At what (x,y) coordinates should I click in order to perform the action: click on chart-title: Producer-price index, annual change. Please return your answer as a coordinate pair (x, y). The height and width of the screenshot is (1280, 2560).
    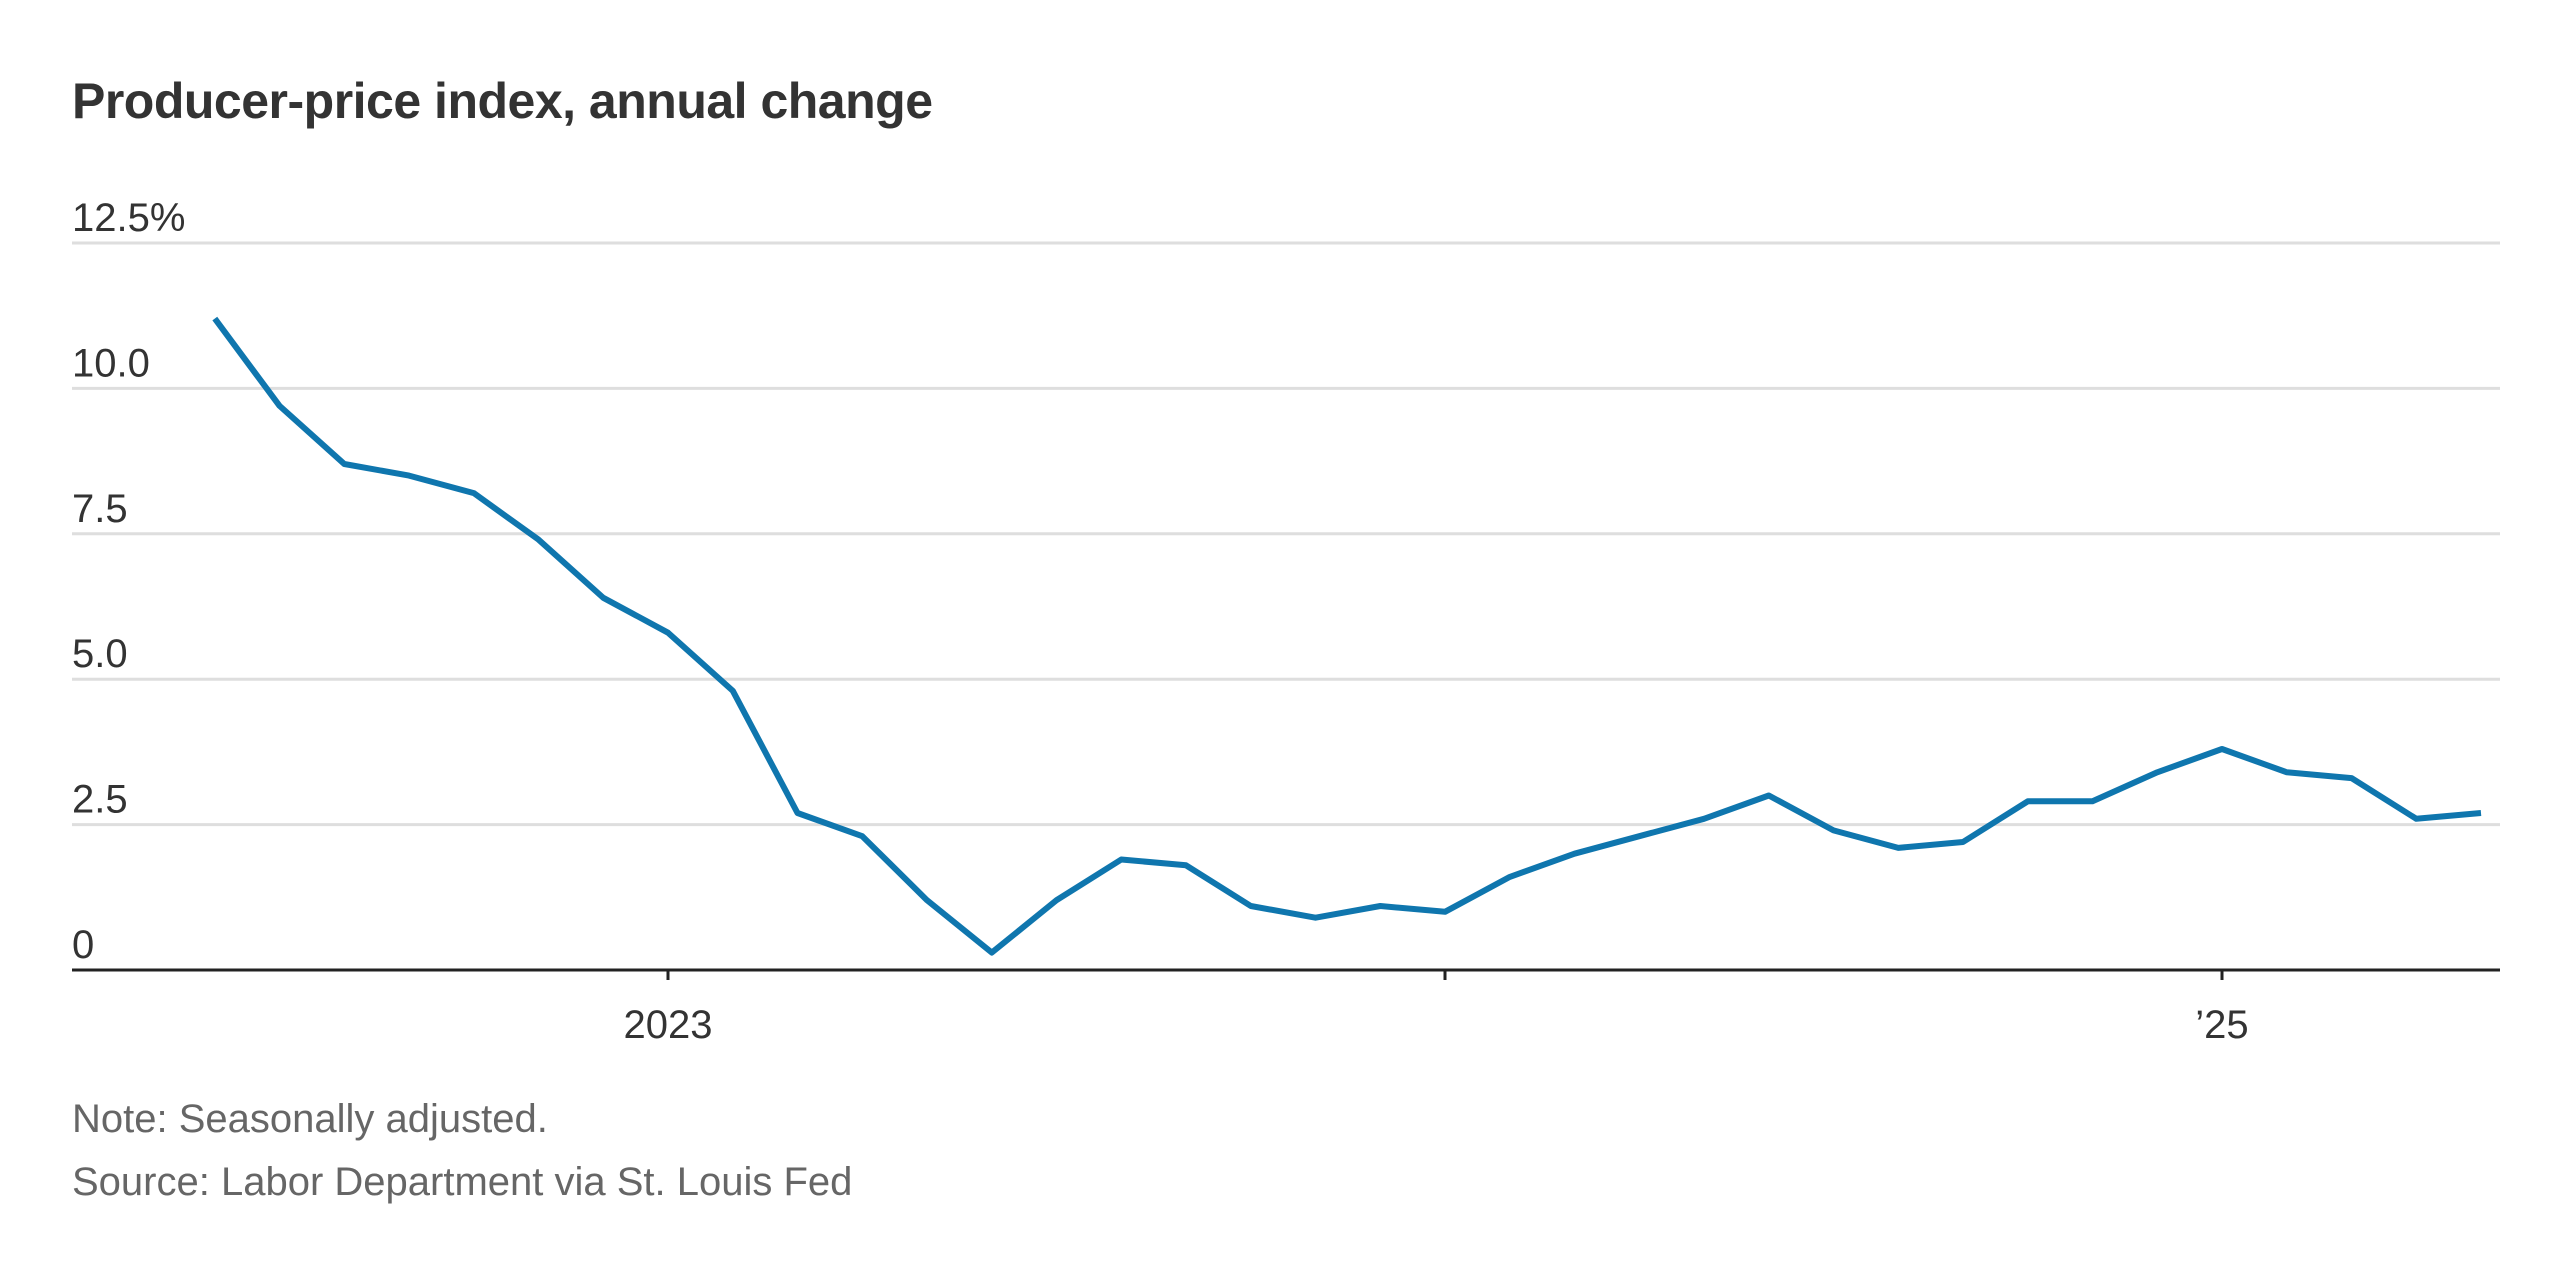
    Looking at the image, I should click on (502, 101).